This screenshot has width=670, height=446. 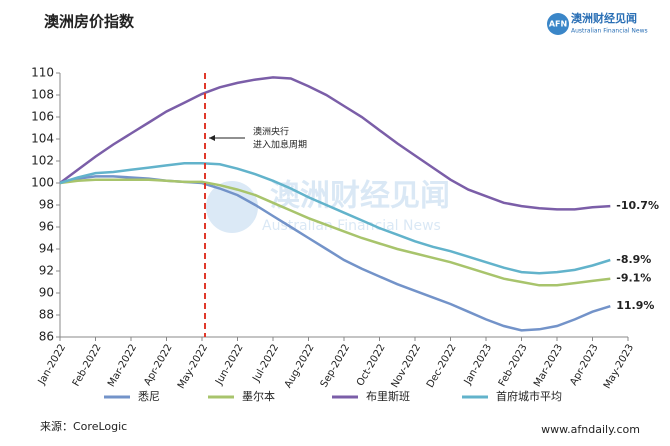 What do you see at coordinates (478, 365) in the screenshot?
I see `x-tick-label: Jan-2023` at bounding box center [478, 365].